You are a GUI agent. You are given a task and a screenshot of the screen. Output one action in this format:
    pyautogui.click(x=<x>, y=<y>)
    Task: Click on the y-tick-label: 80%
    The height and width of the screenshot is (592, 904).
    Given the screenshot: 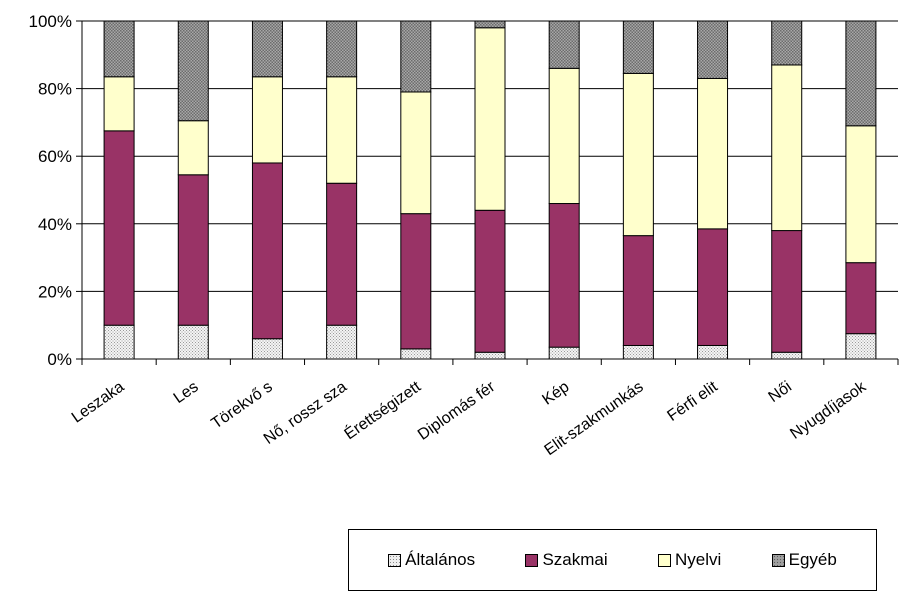 What is the action you would take?
    pyautogui.click(x=55, y=89)
    